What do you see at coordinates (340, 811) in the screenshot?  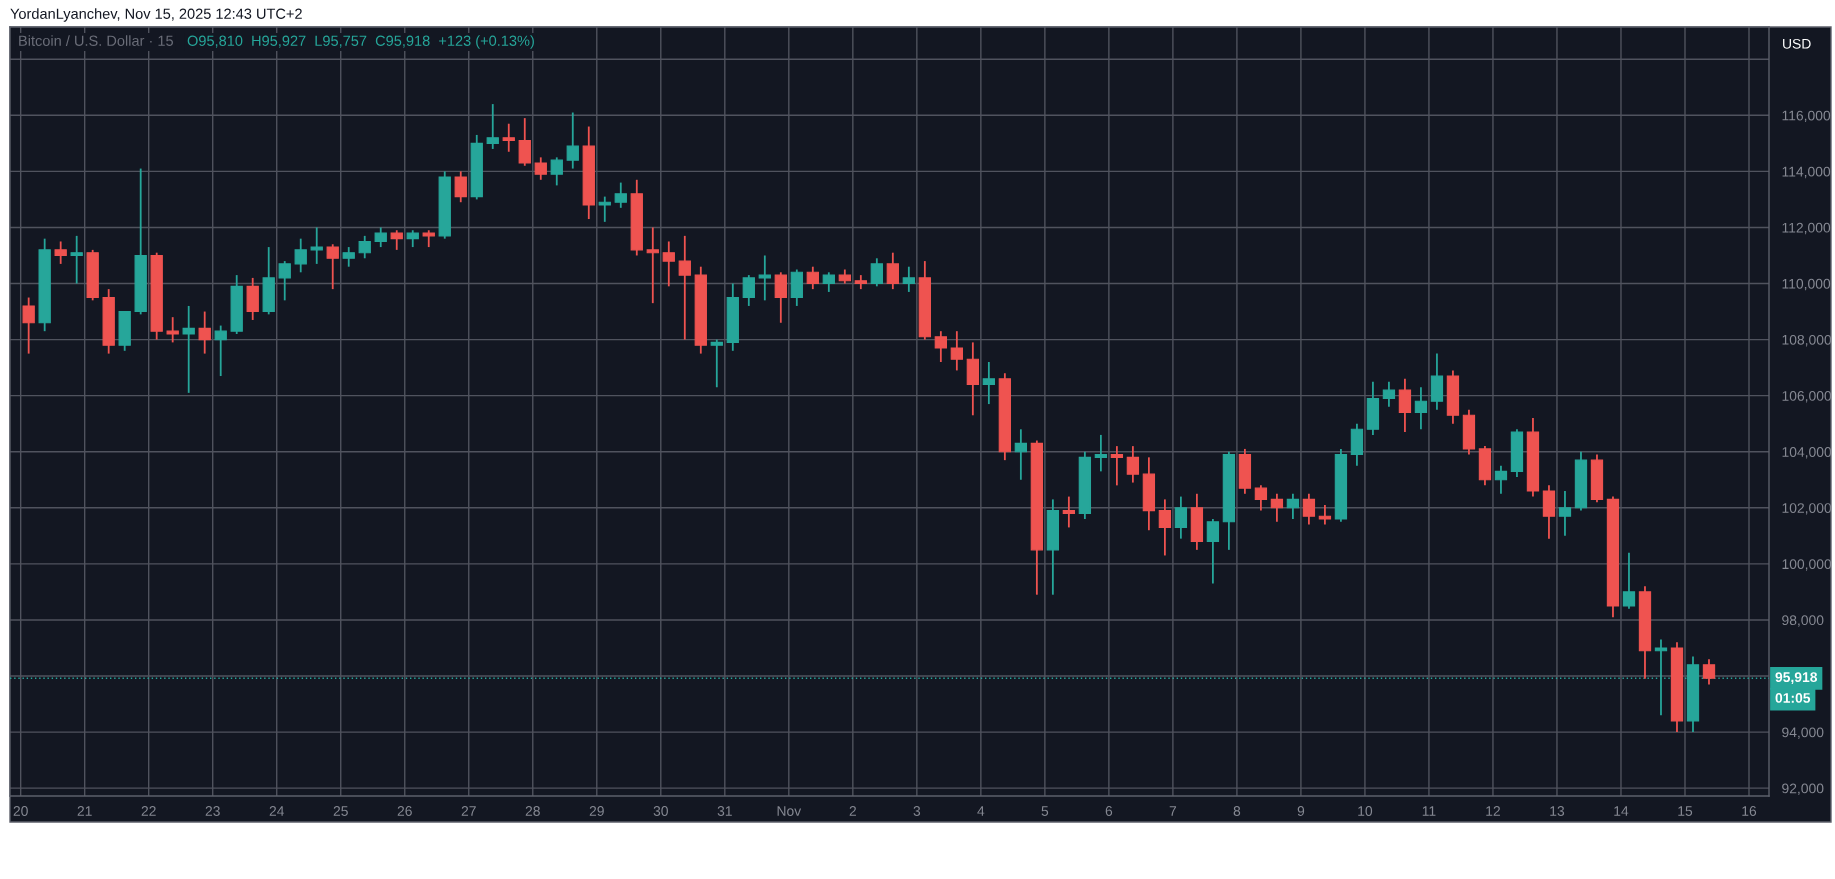 I see `x-tick-label: 25` at bounding box center [340, 811].